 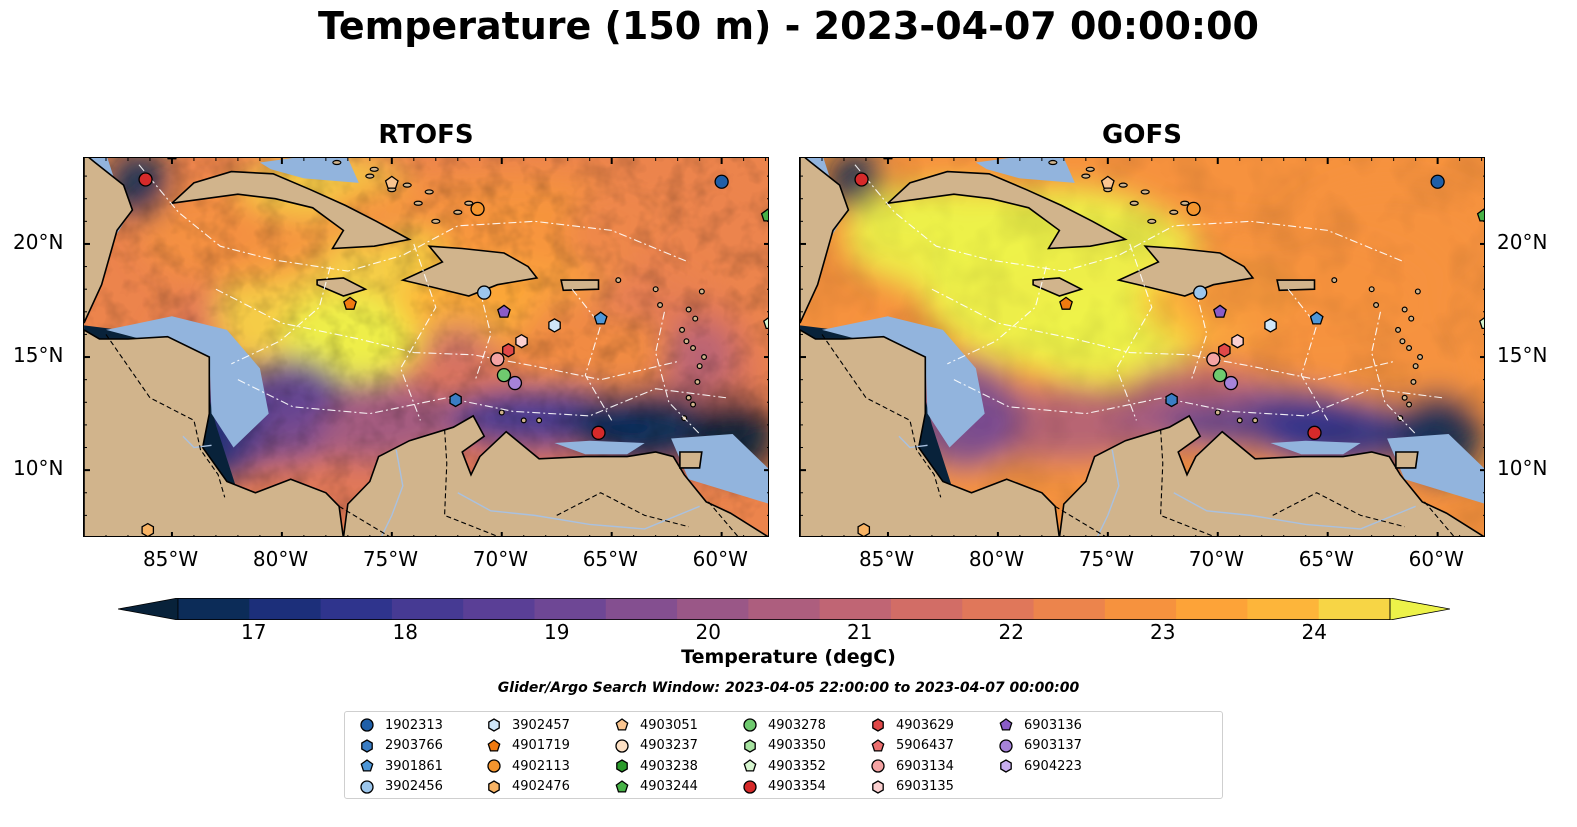 I want to click on legend-item: 4901719, so click(x=528, y=746).